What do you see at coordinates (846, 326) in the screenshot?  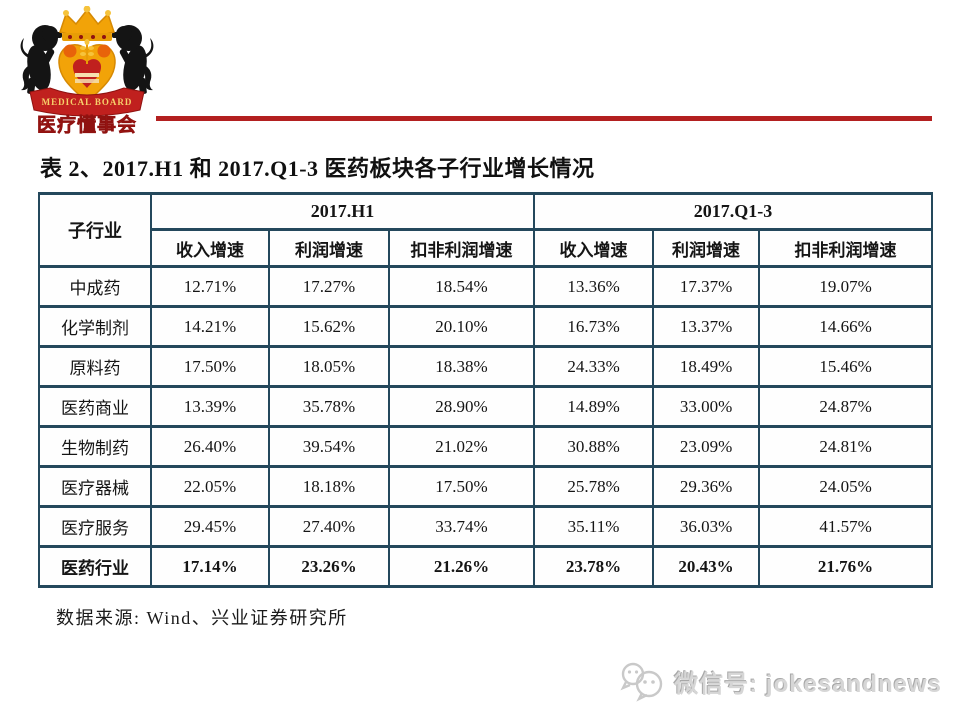 I see `value-cell: 14.66%` at bounding box center [846, 326].